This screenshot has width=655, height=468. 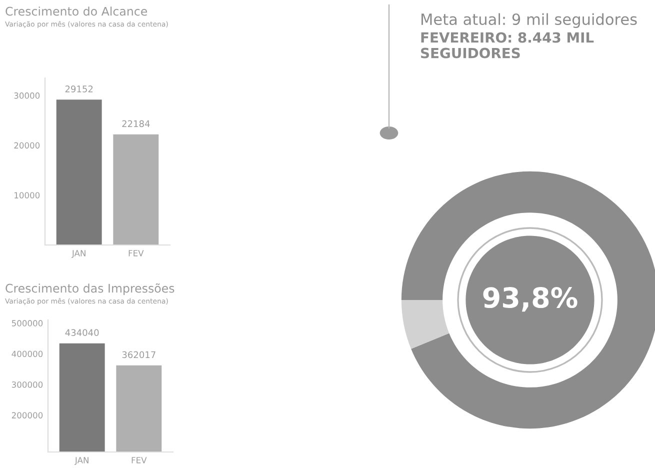 What do you see at coordinates (27, 384) in the screenshot?
I see `y-tick-label: 300000` at bounding box center [27, 384].